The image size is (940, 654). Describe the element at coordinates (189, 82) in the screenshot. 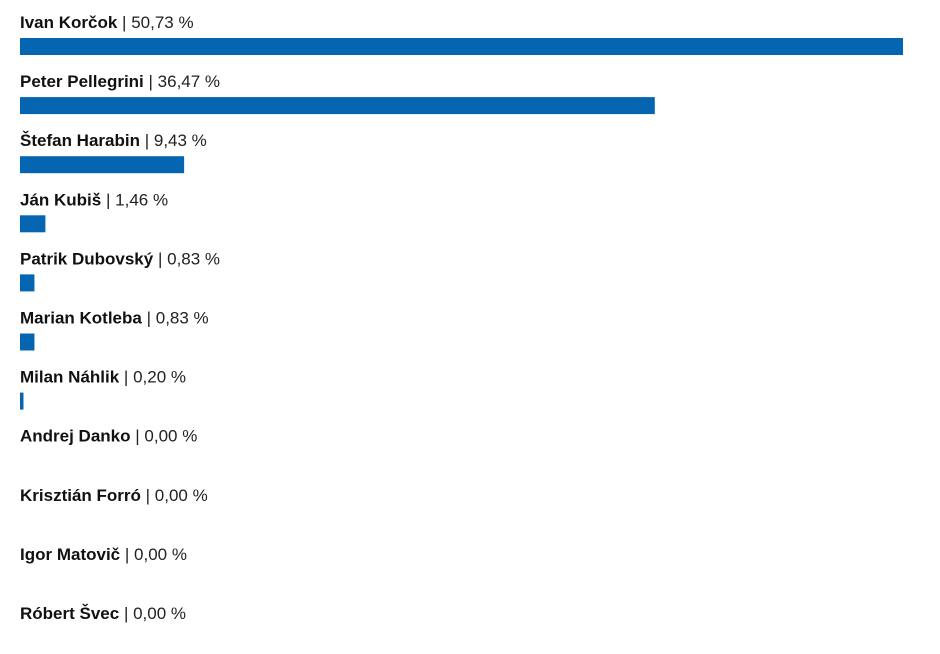

I see `value-label: 36,47 %` at that location.